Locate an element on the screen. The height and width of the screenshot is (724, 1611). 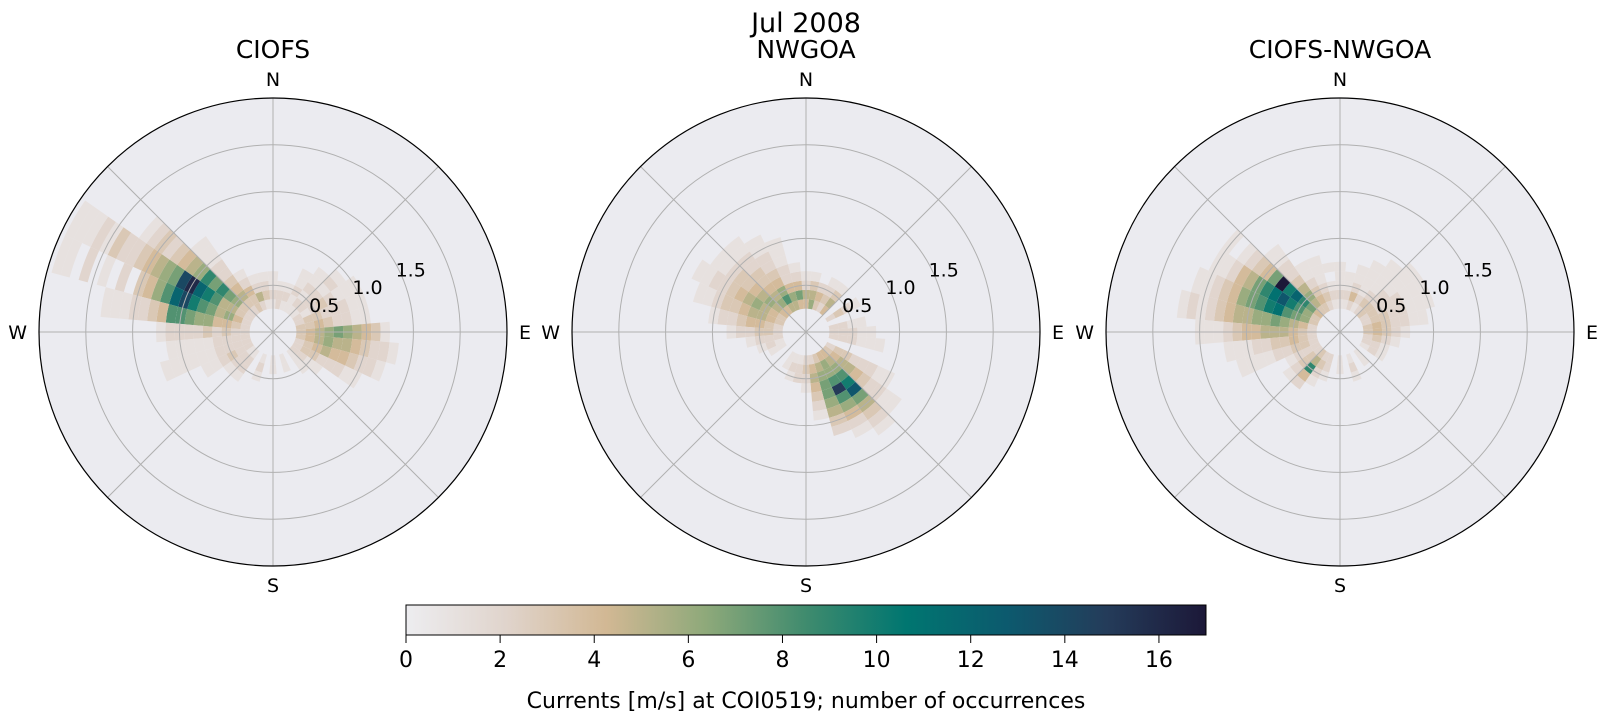
colorbar-tick-label: 10 is located at coordinates (877, 660).